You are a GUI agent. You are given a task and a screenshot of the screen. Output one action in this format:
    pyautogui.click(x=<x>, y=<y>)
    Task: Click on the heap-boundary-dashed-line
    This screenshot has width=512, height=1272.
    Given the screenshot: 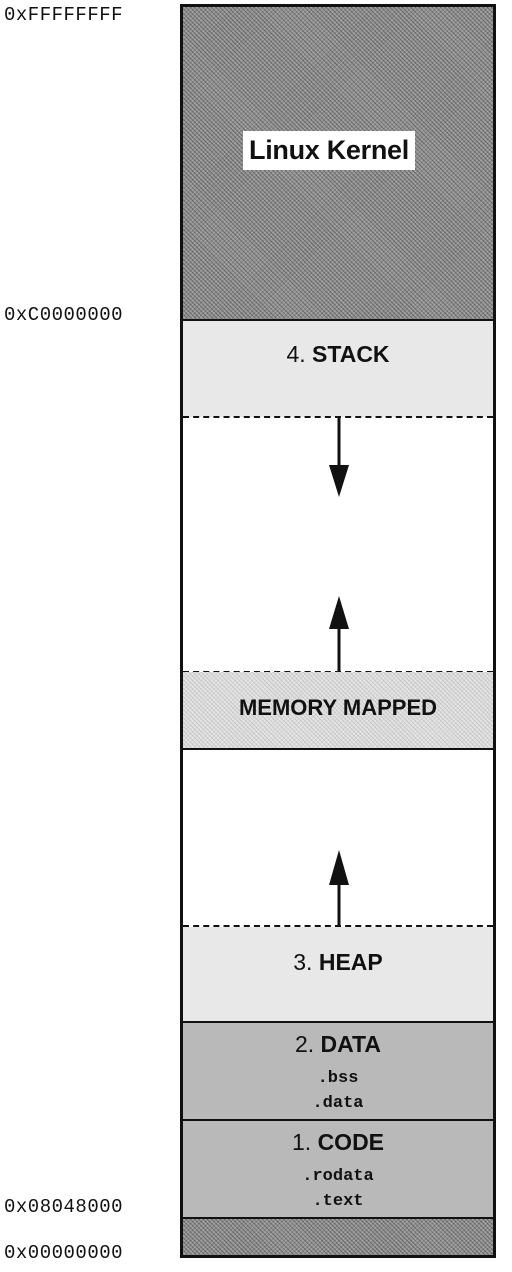 What is the action you would take?
    pyautogui.click(x=338, y=926)
    